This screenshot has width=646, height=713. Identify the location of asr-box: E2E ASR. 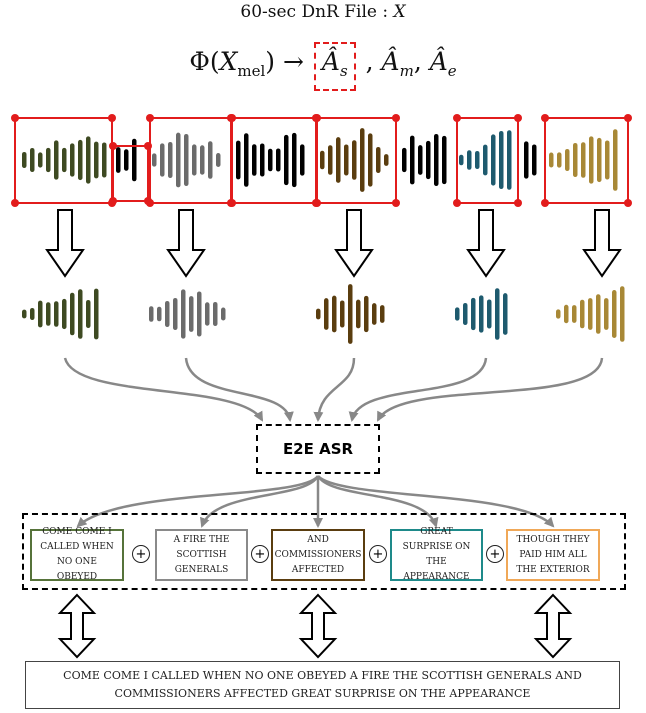
(318, 449).